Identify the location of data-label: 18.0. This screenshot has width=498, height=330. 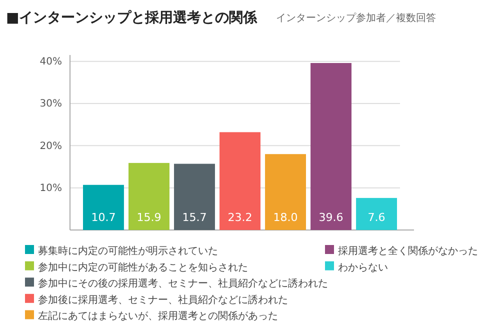
(285, 217).